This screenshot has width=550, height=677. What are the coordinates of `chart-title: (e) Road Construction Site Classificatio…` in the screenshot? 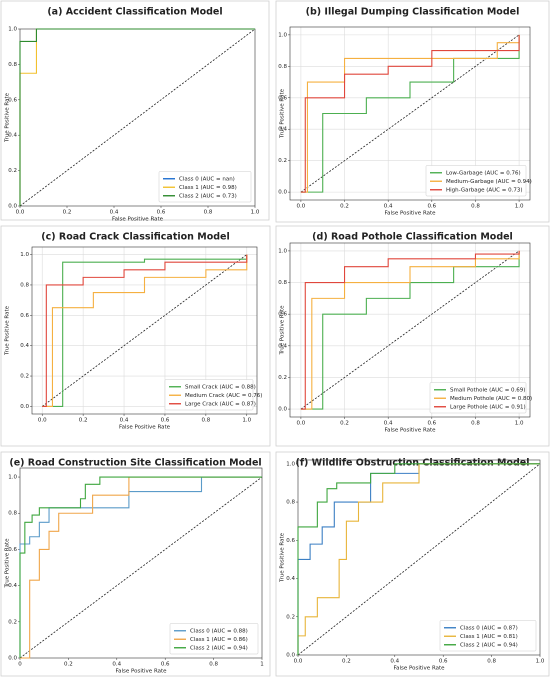 It's located at (135, 463).